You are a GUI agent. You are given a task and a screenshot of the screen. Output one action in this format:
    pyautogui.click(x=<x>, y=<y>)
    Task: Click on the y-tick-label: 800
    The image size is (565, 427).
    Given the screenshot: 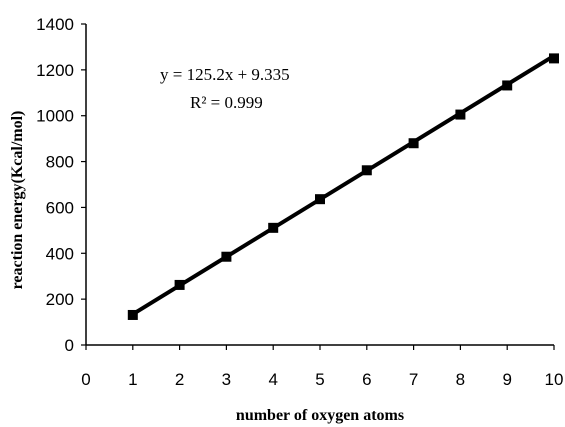 What is the action you would take?
    pyautogui.click(x=60, y=162)
    